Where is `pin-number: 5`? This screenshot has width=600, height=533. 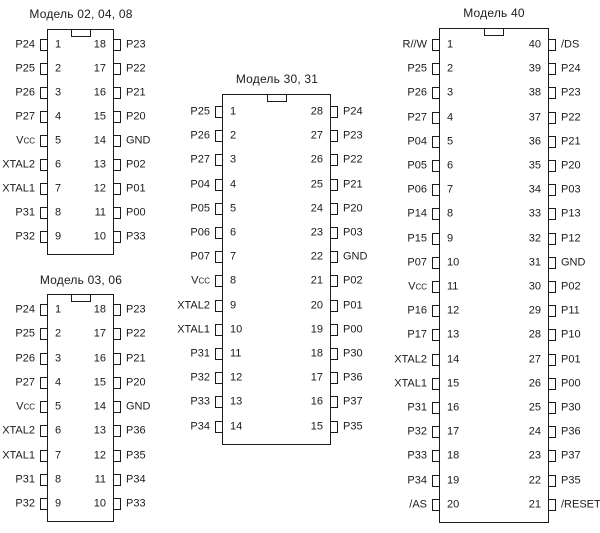
pin-number: 5 is located at coordinates (58, 140).